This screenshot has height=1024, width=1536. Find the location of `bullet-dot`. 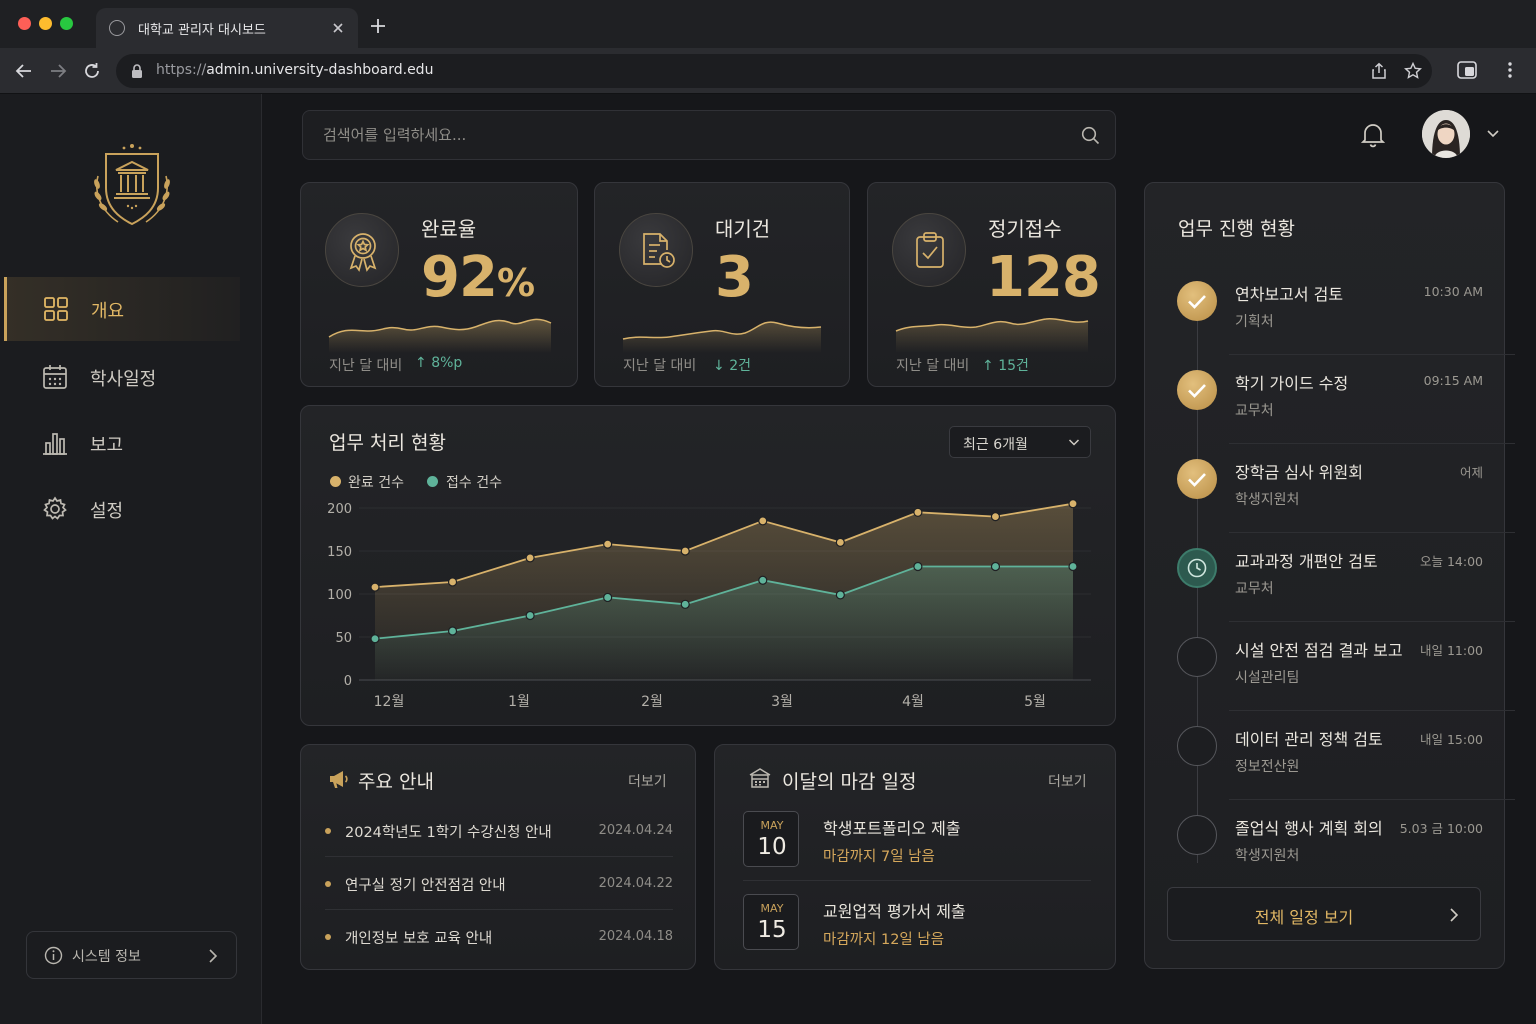

bullet-dot is located at coordinates (328, 831).